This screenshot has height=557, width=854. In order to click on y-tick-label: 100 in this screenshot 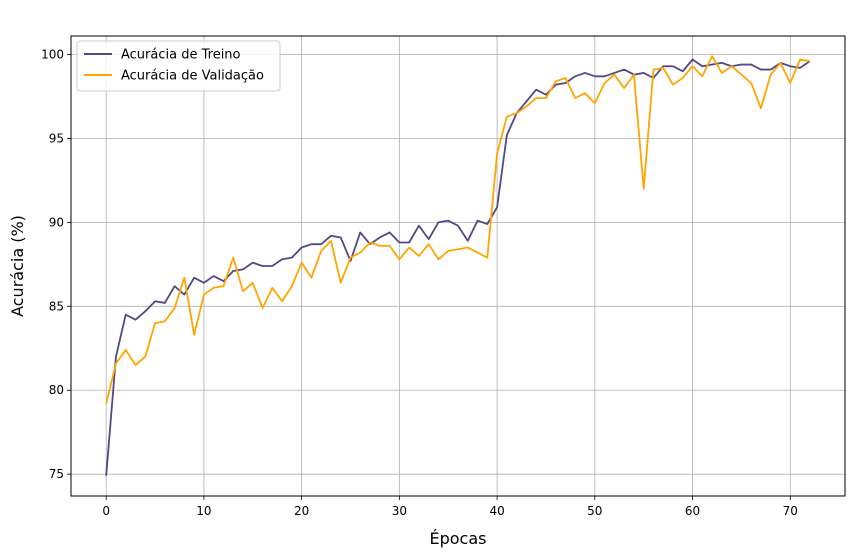, I will do `click(52, 54)`.